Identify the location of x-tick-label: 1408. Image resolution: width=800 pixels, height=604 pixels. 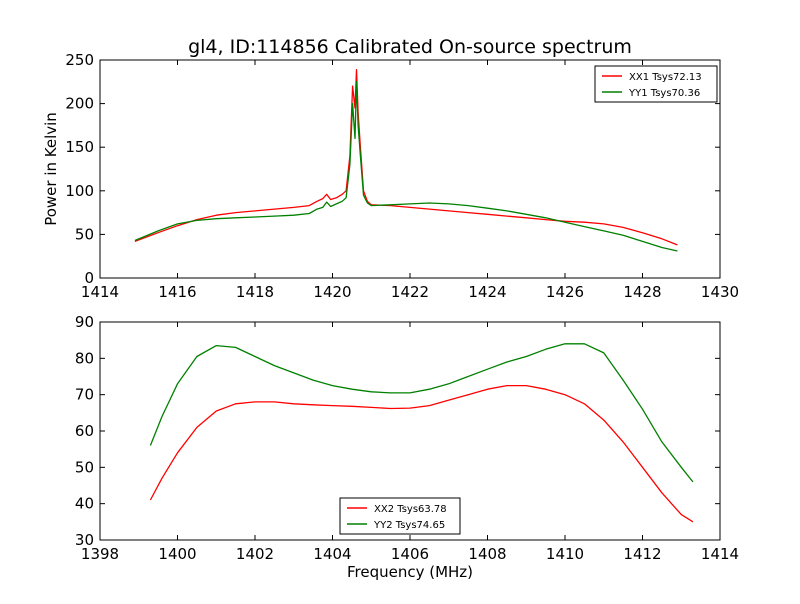
(487, 554).